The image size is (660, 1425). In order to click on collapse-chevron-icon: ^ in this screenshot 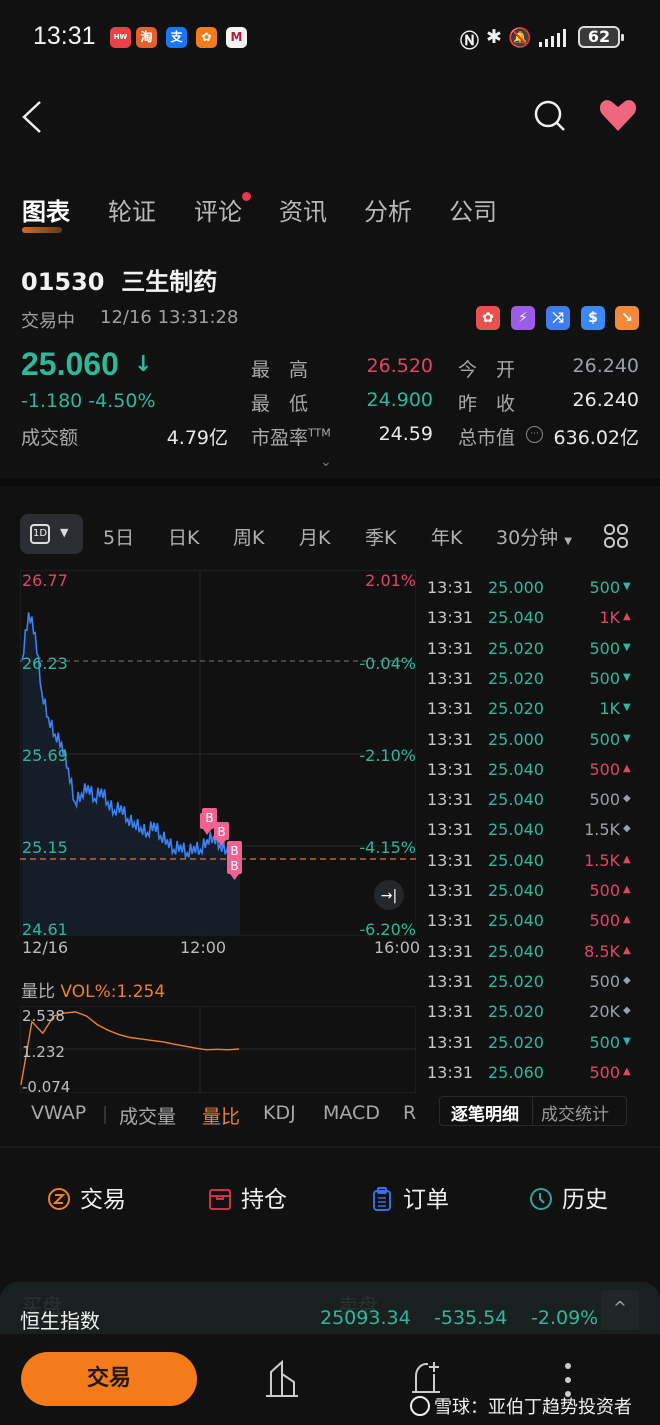, I will do `click(620, 1310)`.